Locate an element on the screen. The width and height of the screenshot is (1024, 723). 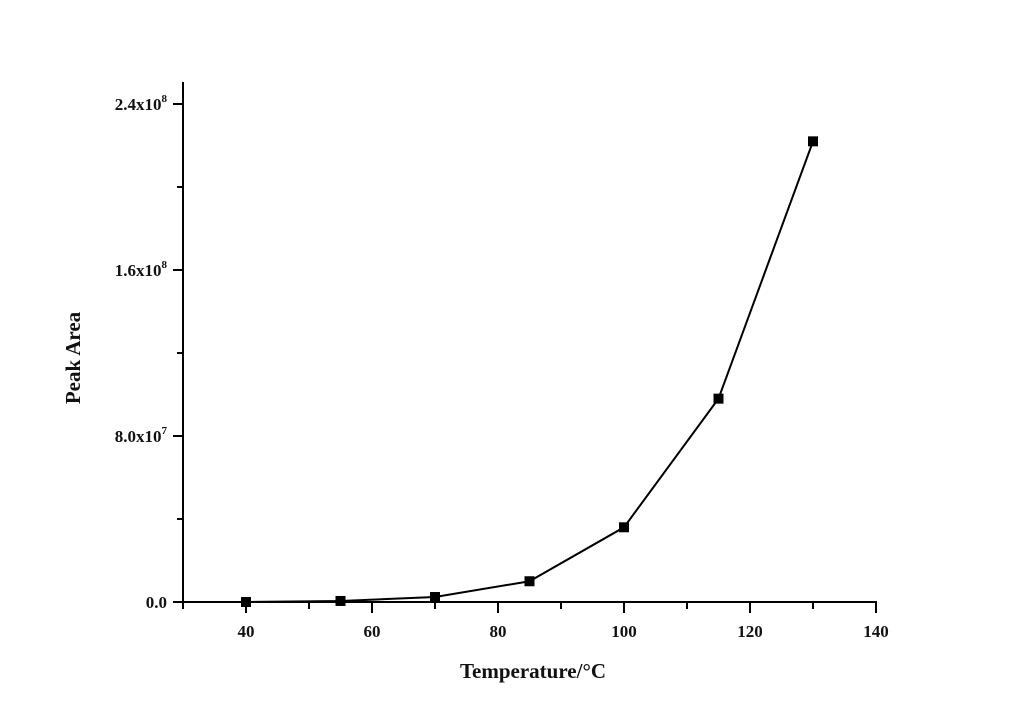
y-tick-label: 0.0 is located at coordinates (156, 602).